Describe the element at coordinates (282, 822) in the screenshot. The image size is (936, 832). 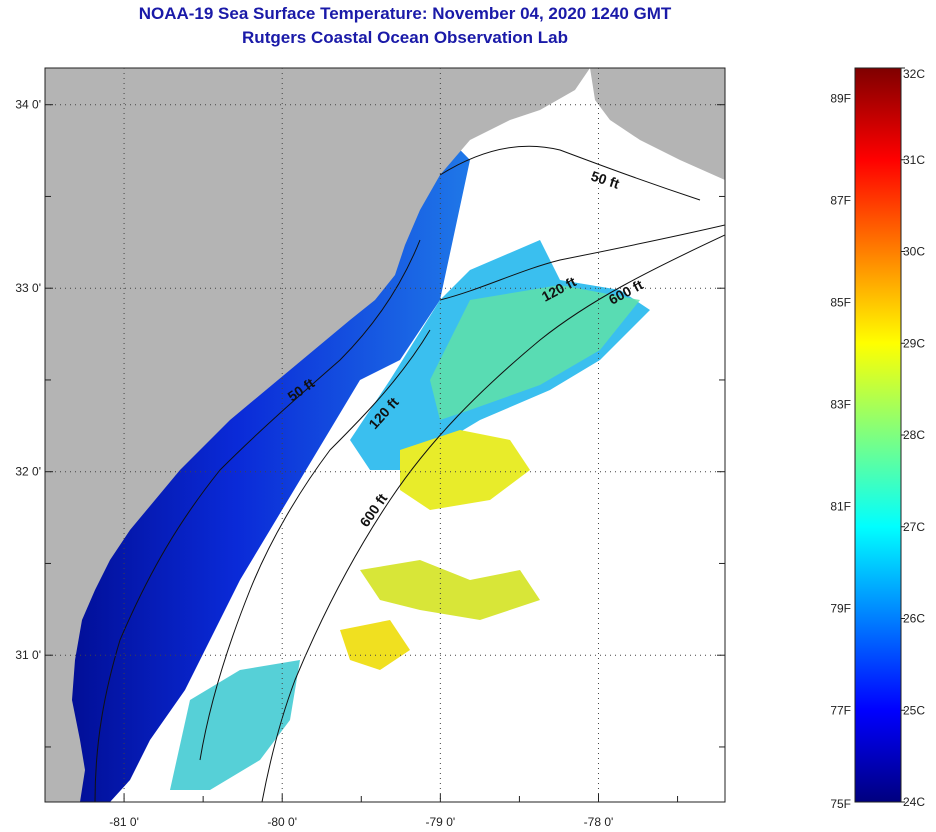
I see `lon-tick-label: -80 0'` at that location.